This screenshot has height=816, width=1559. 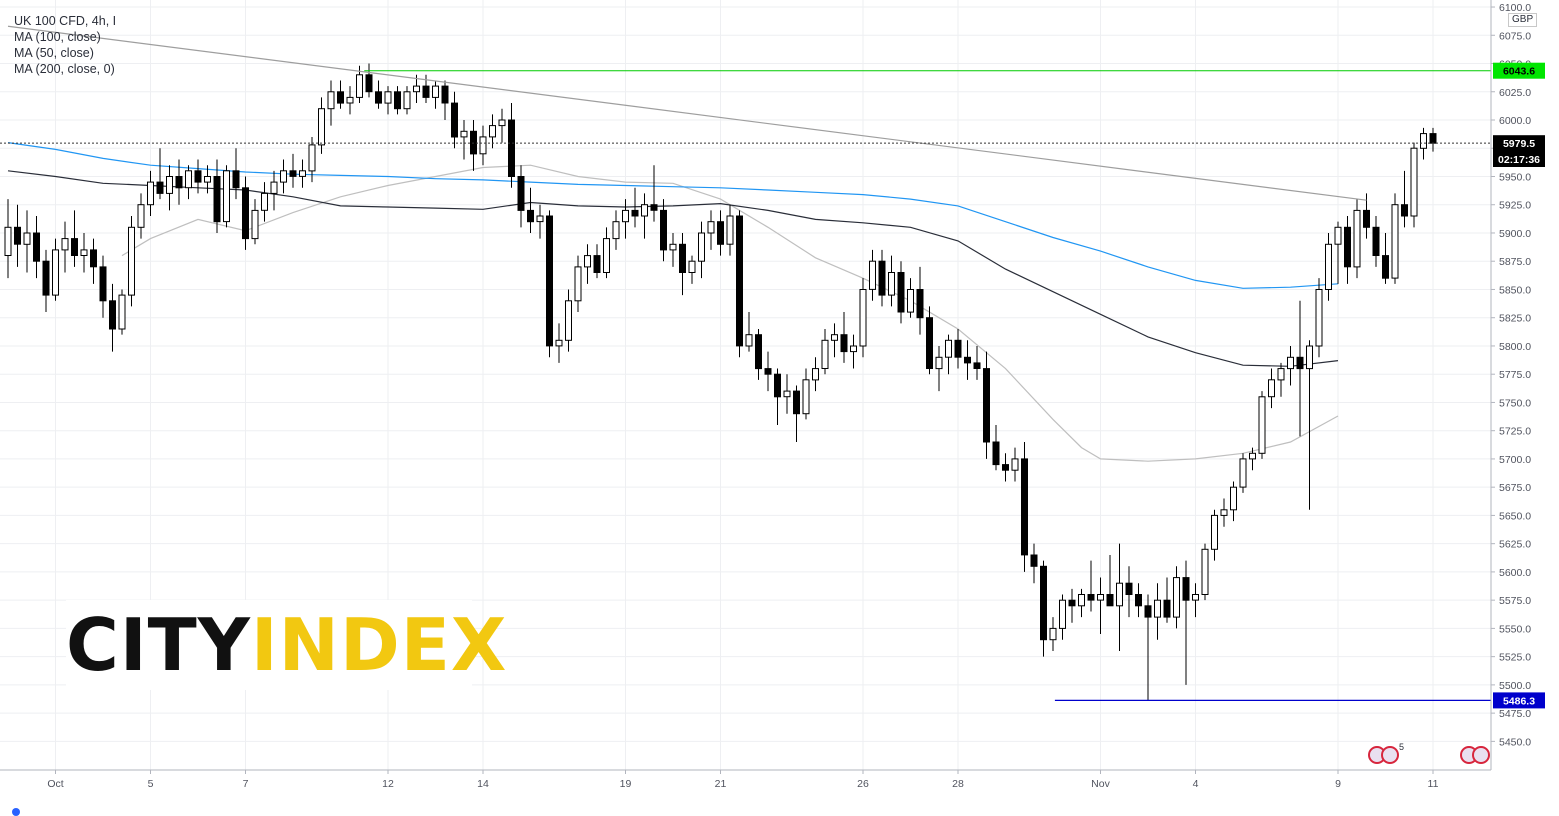 I want to click on time-tick-label: 26, so click(x=863, y=784).